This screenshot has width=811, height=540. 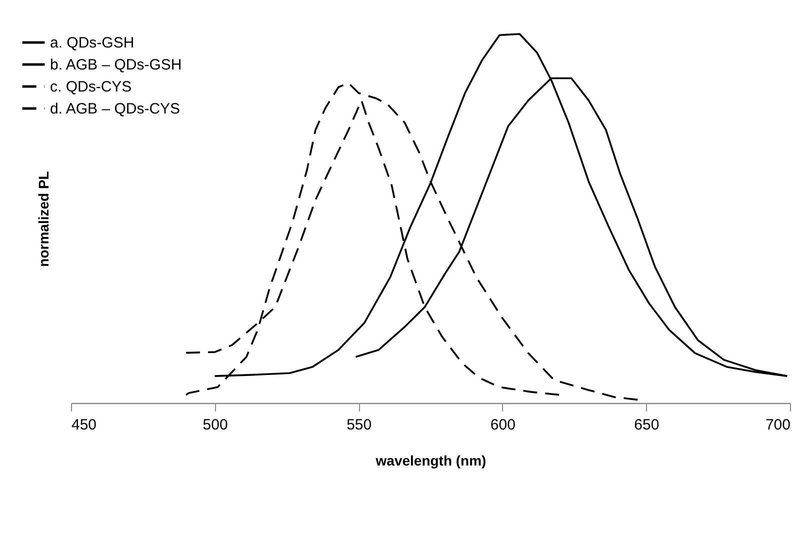 I want to click on y-axis-title: normalized PL, so click(x=44, y=218).